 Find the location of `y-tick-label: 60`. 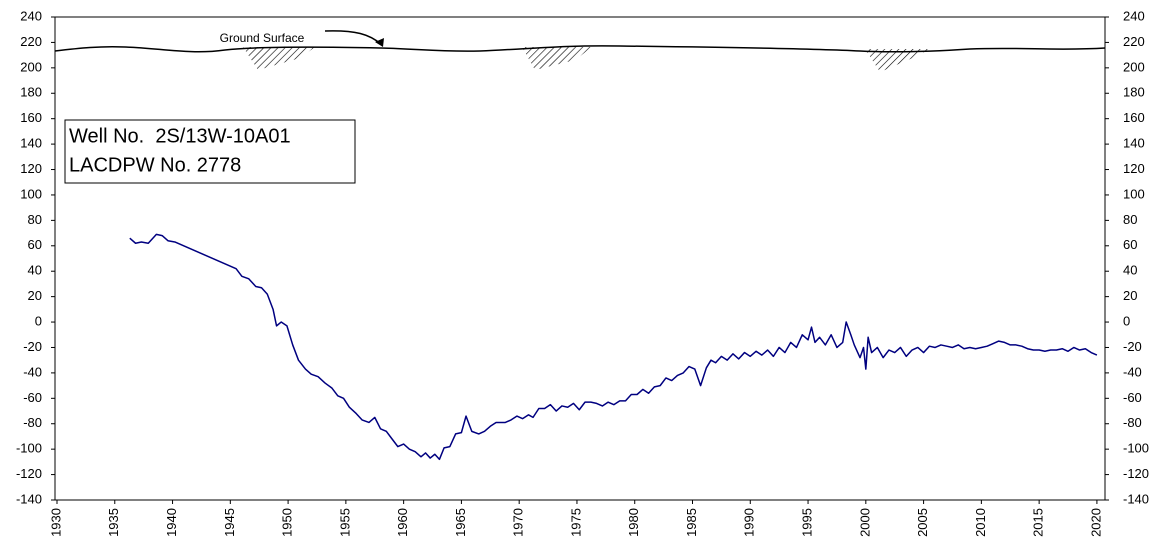

y-tick-label: 60 is located at coordinates (35, 244).